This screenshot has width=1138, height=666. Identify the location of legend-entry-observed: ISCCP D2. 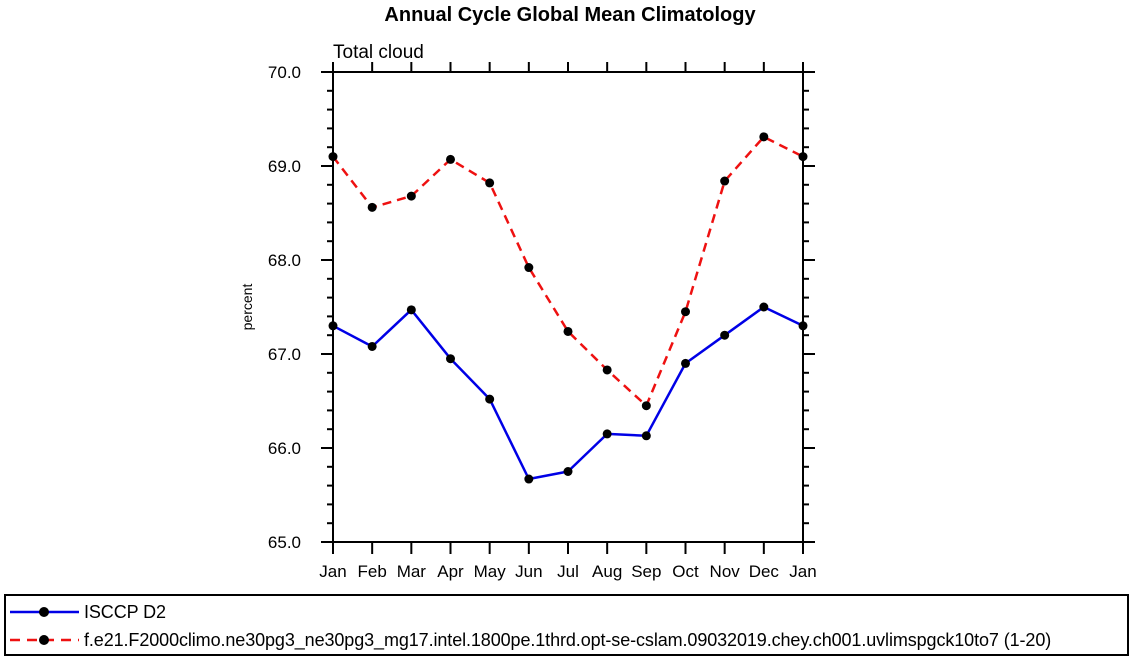
(87, 612).